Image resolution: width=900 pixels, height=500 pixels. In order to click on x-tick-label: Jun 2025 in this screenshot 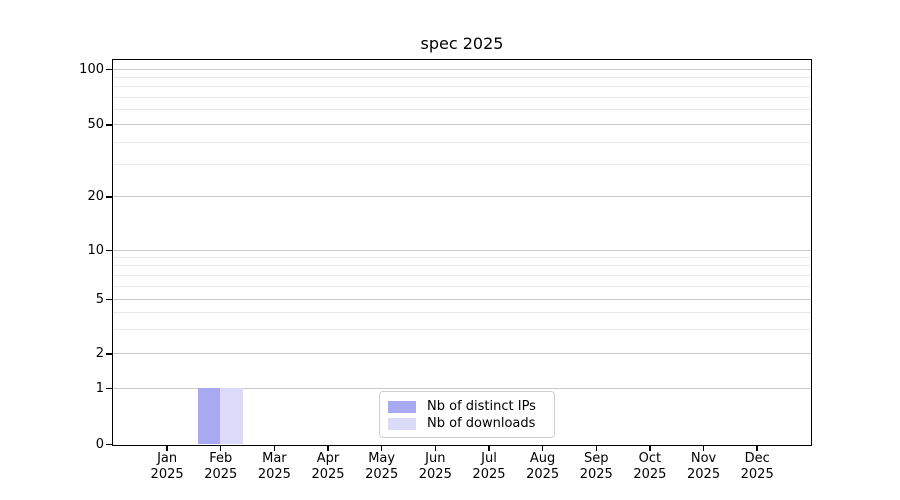, I will do `click(435, 467)`.